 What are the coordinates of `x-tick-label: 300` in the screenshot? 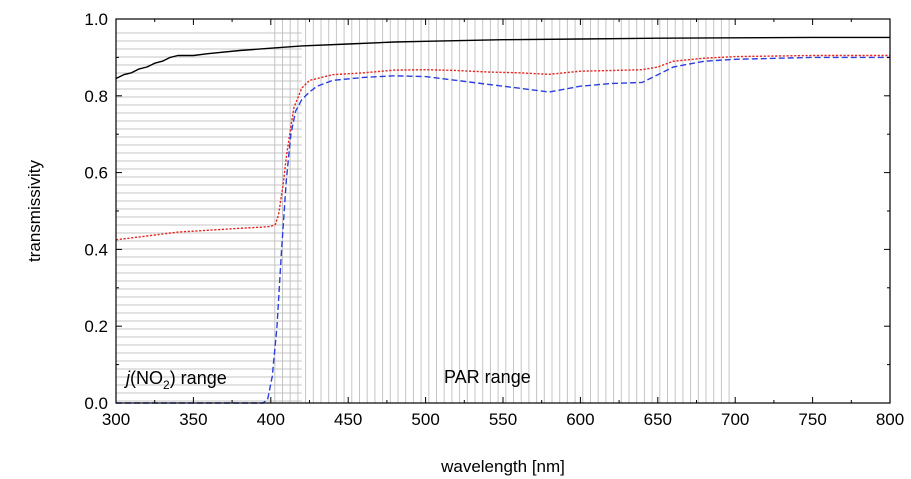 It's located at (116, 419).